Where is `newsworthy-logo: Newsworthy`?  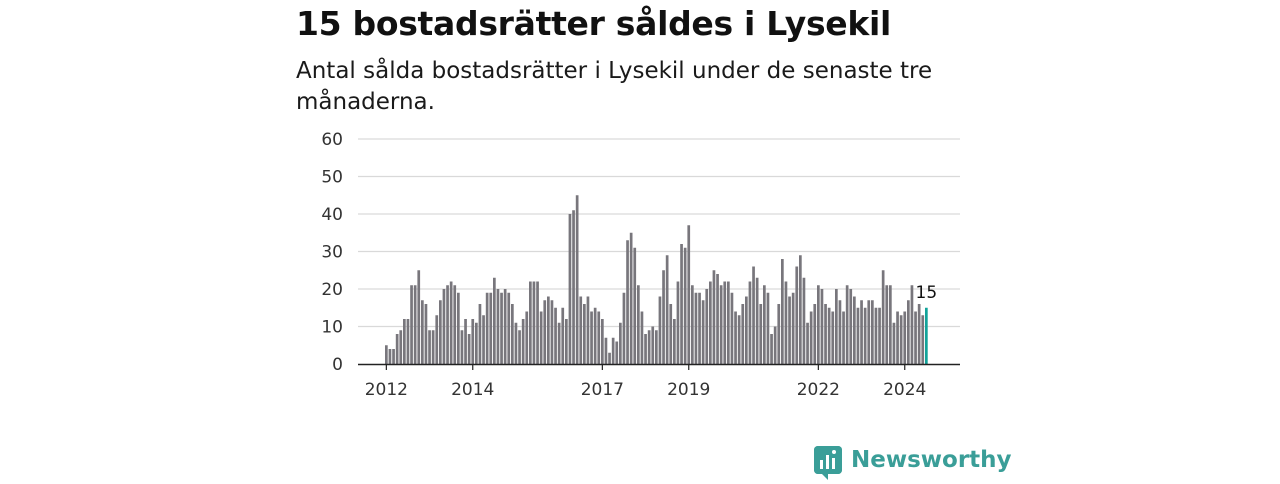
newsworthy-logo: Newsworthy is located at coordinates (913, 463).